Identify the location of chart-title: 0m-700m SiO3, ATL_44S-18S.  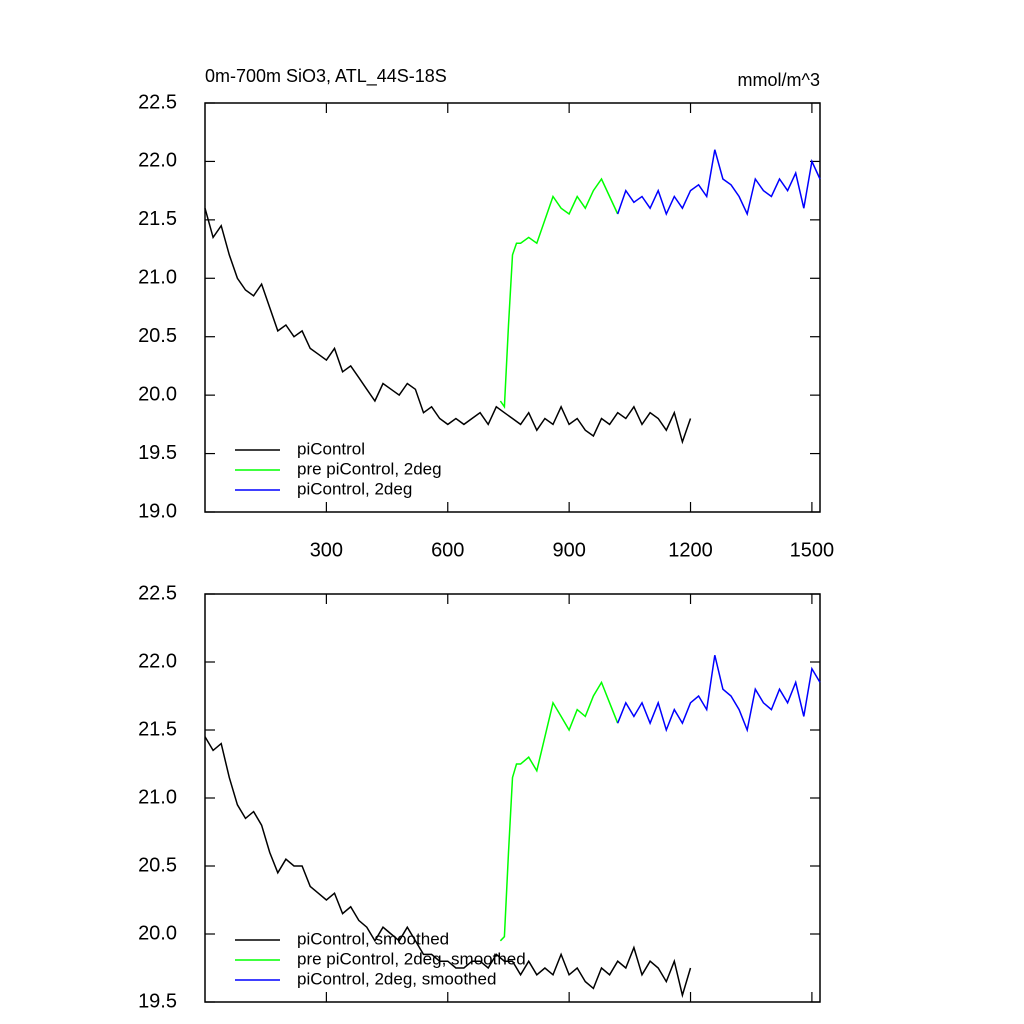
(326, 76).